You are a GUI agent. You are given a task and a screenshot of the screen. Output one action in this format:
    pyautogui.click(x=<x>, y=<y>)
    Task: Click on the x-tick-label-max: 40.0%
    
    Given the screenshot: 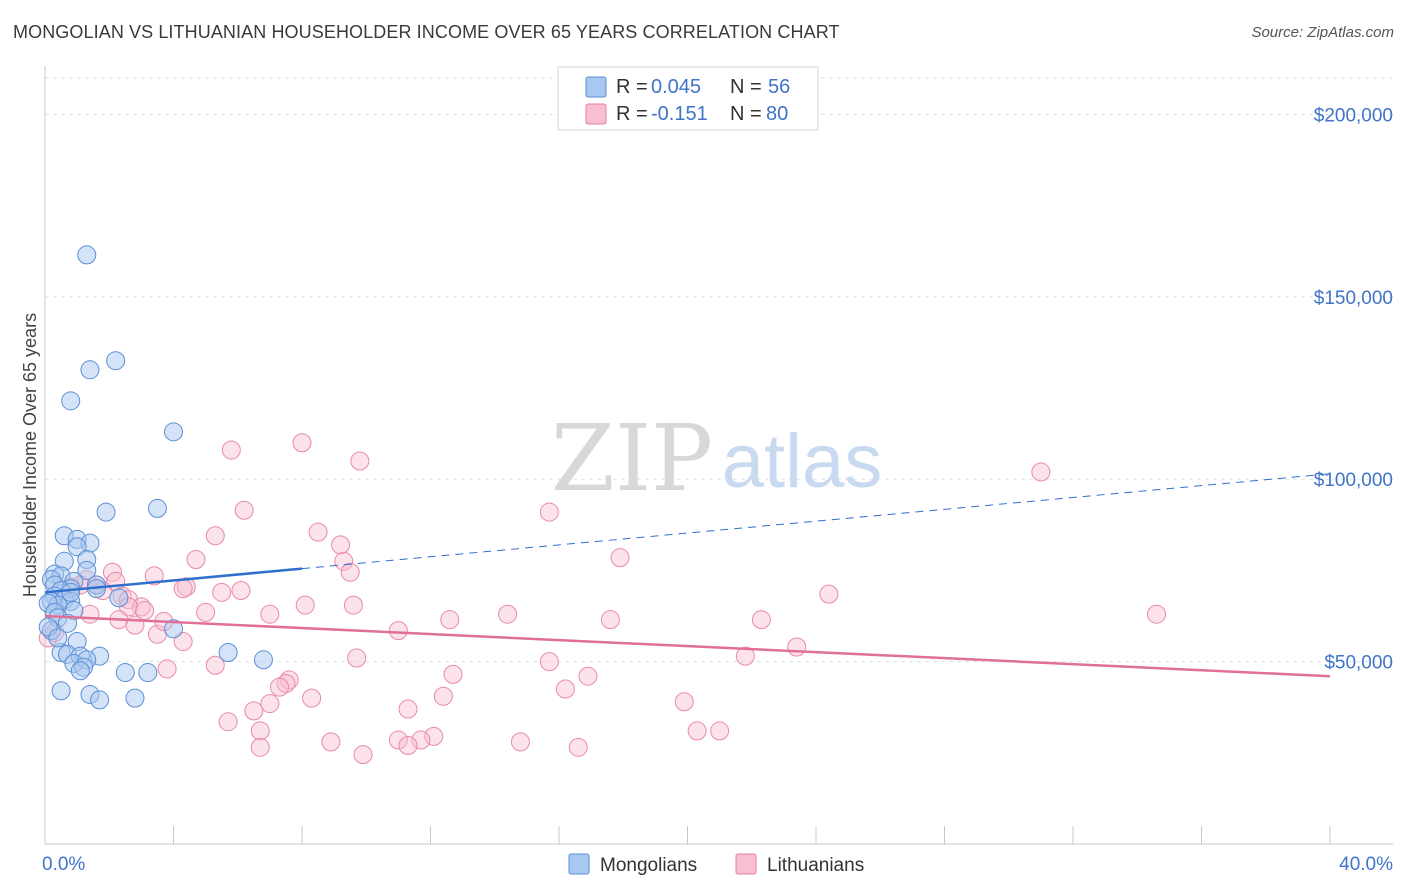 What is the action you would take?
    pyautogui.click(x=1366, y=864)
    